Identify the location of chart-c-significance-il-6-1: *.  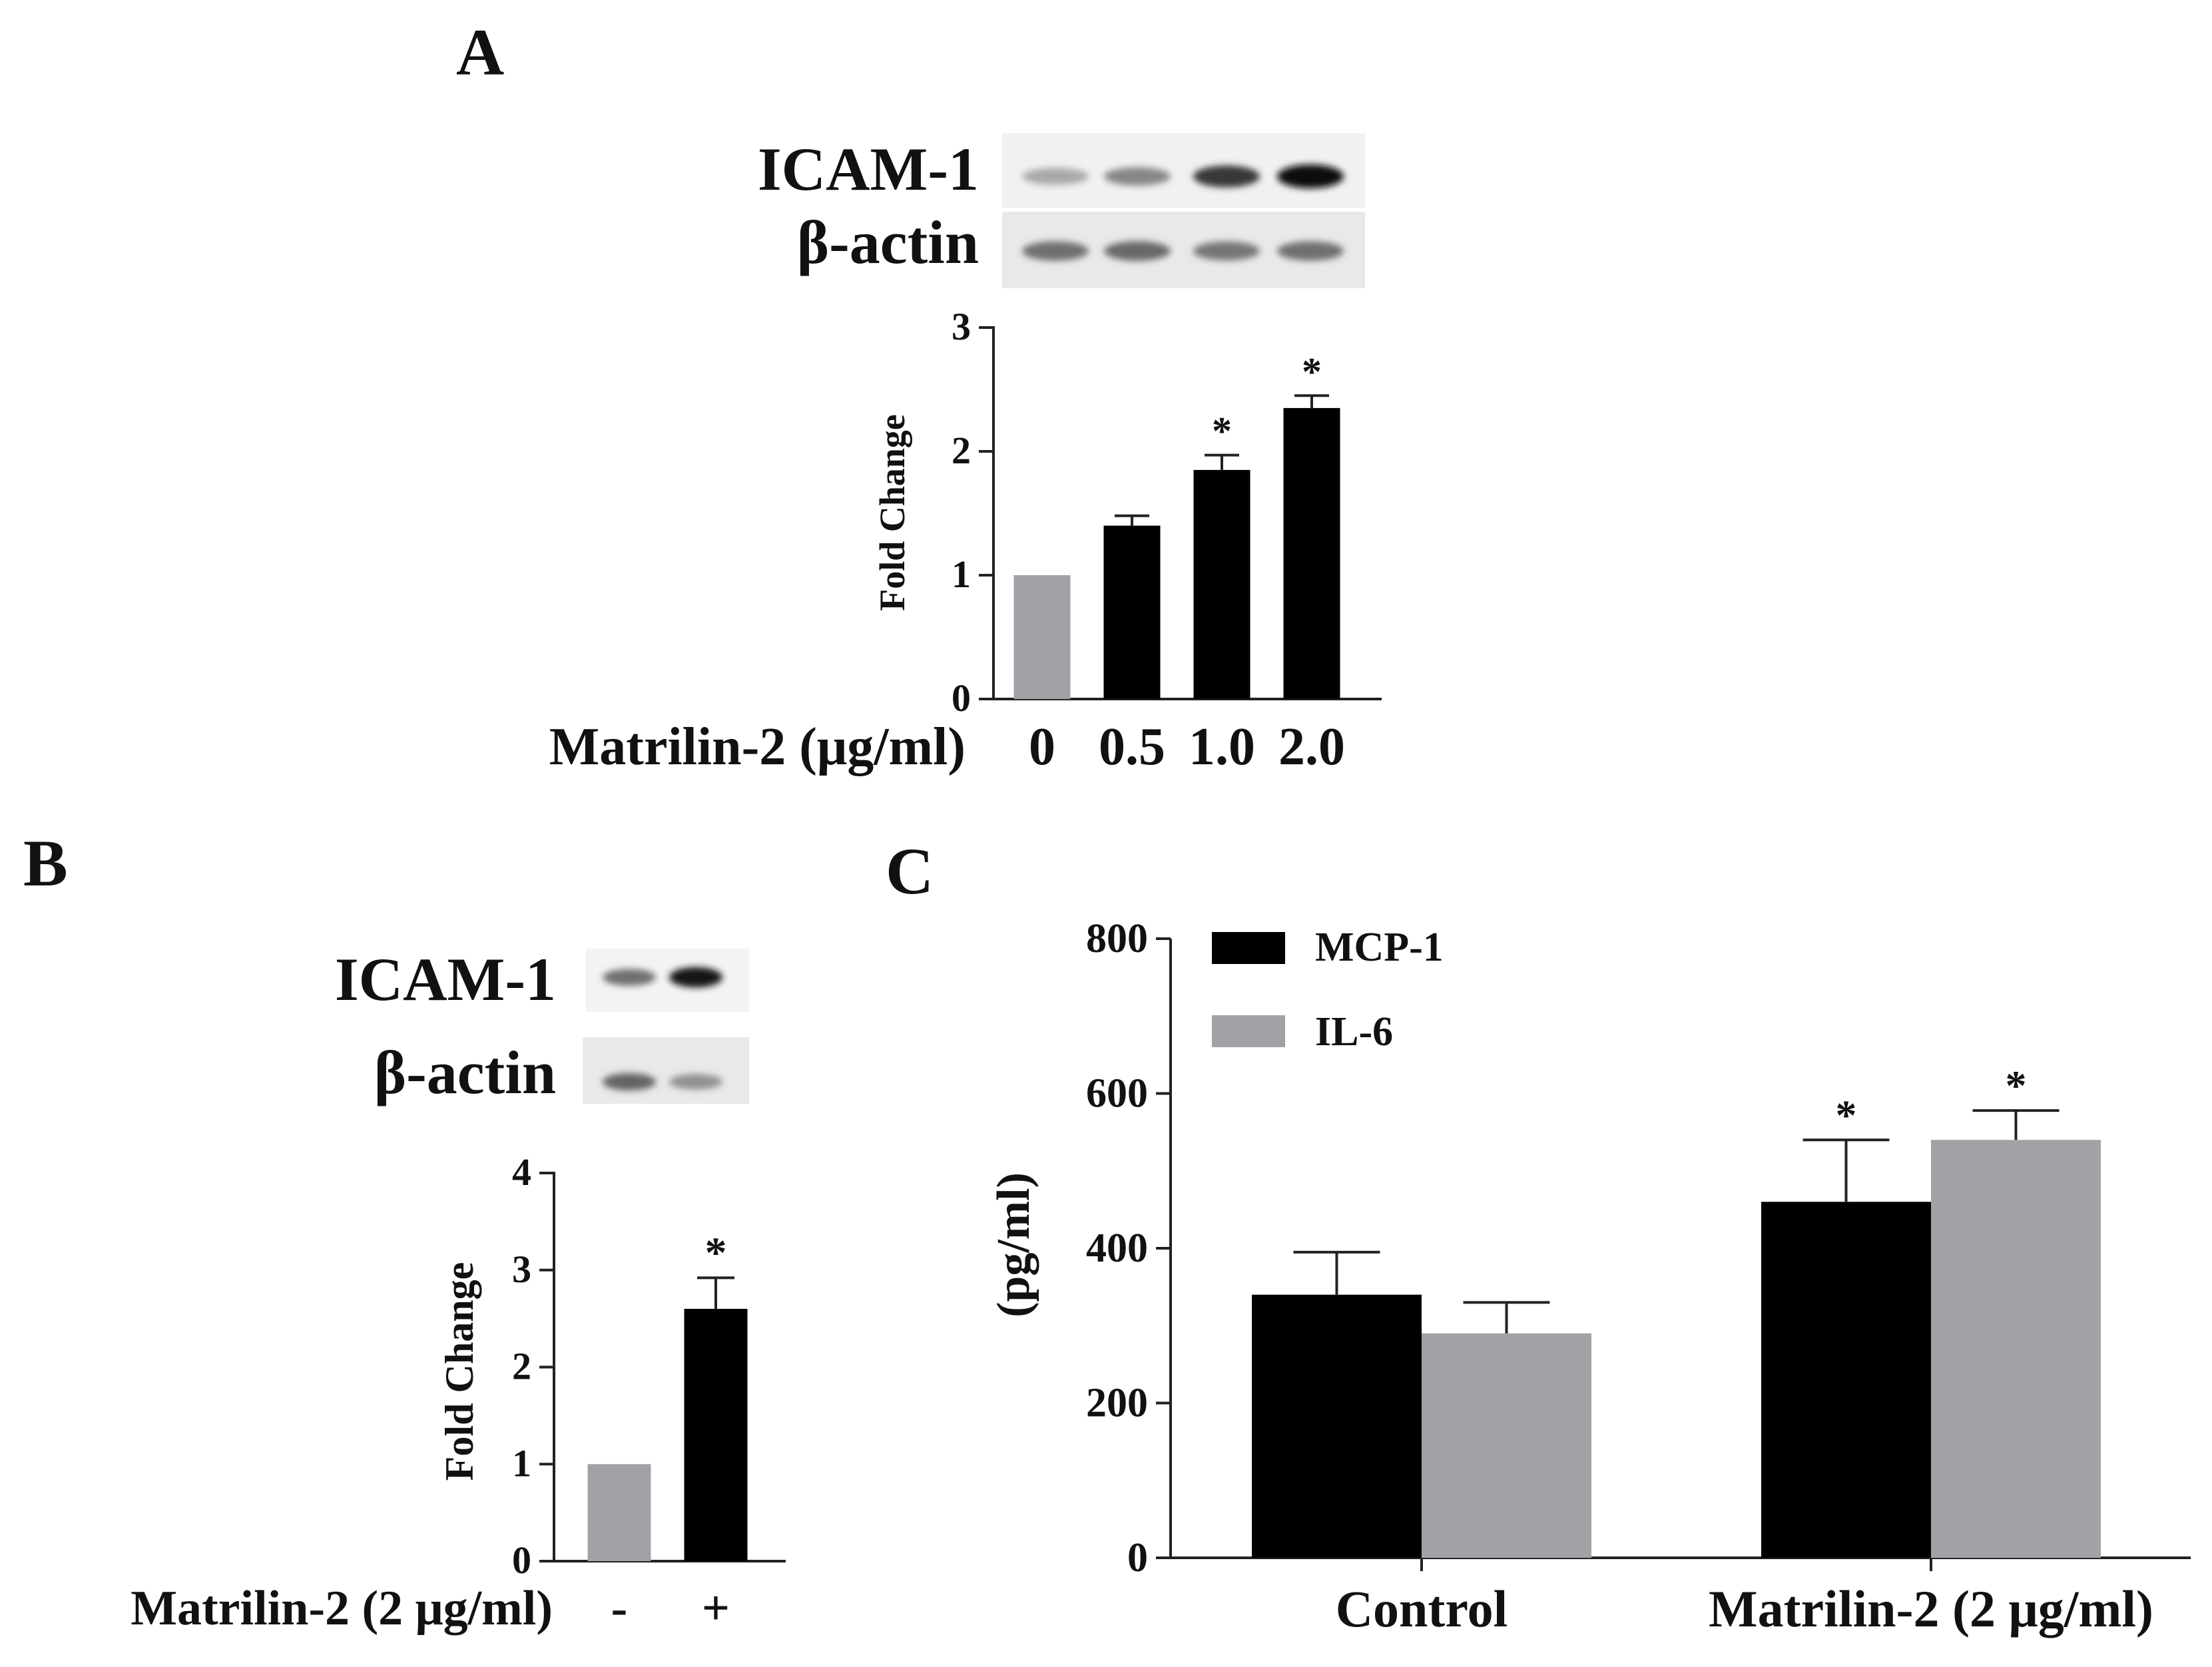
(2017, 1085).